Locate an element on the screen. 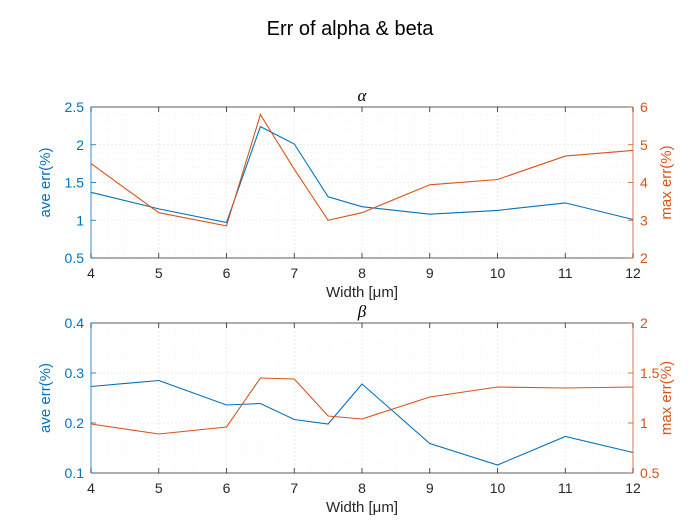 This screenshot has height=525, width=700. right-y-tick-label: 5 is located at coordinates (644, 145).